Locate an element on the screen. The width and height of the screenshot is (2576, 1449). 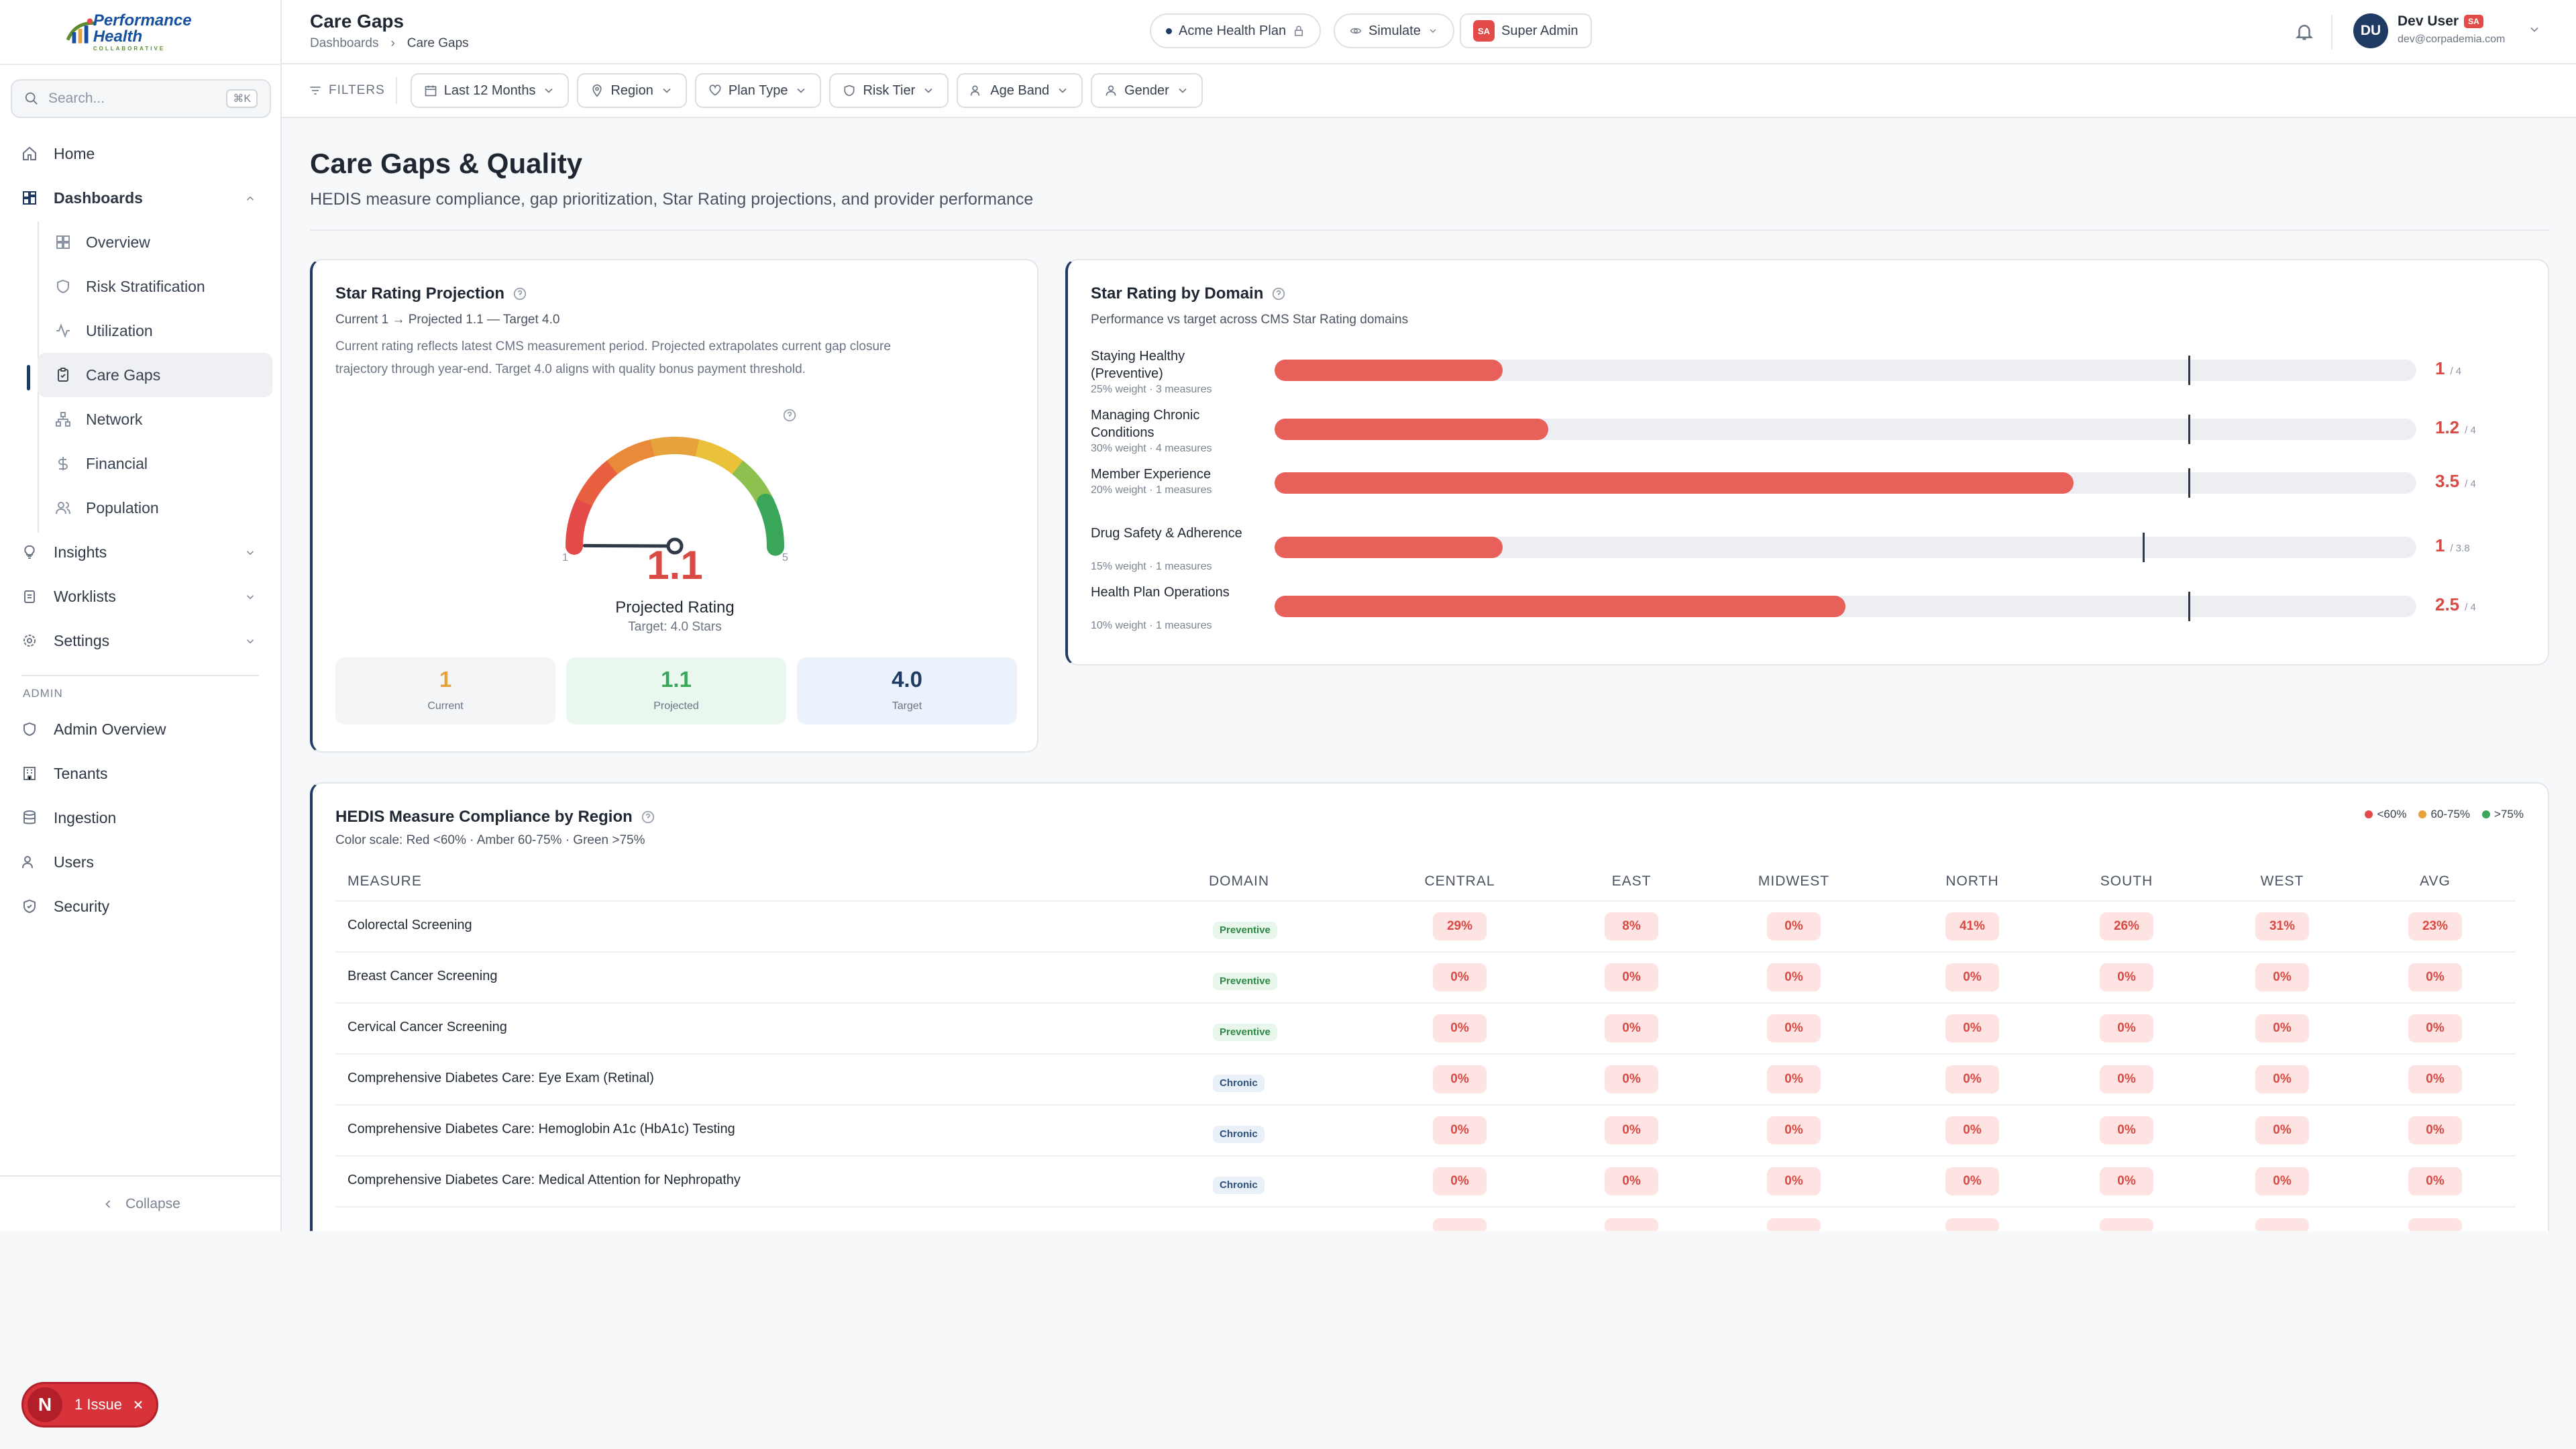
nav-tenants-label: Tenants is located at coordinates (81, 773).